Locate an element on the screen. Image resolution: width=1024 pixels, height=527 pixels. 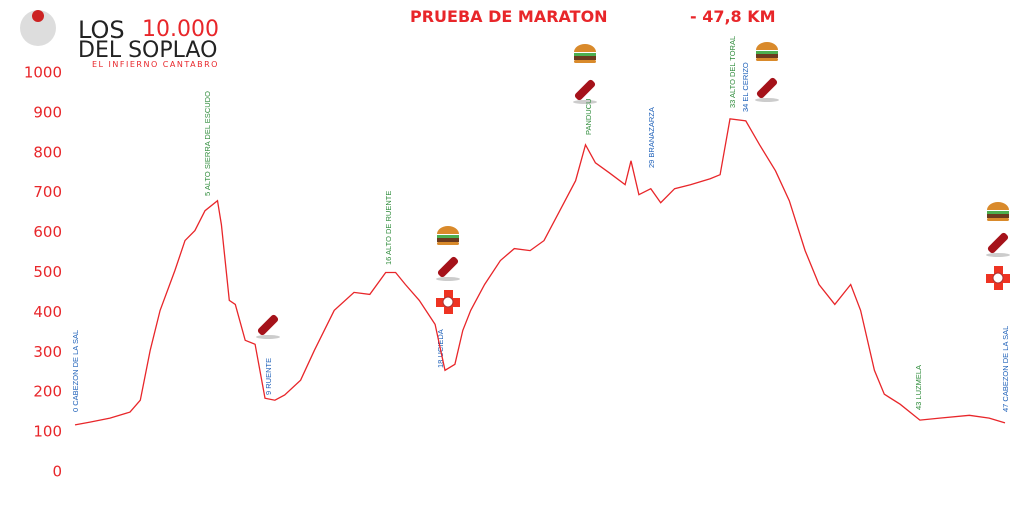
annotation: 33 ALTO DEL TORAL is located at coordinates (732, 72).